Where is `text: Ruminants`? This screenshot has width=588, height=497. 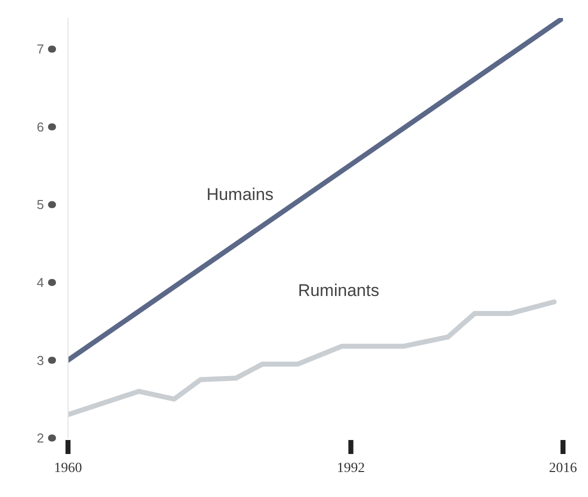 text: Ruminants is located at coordinates (339, 290).